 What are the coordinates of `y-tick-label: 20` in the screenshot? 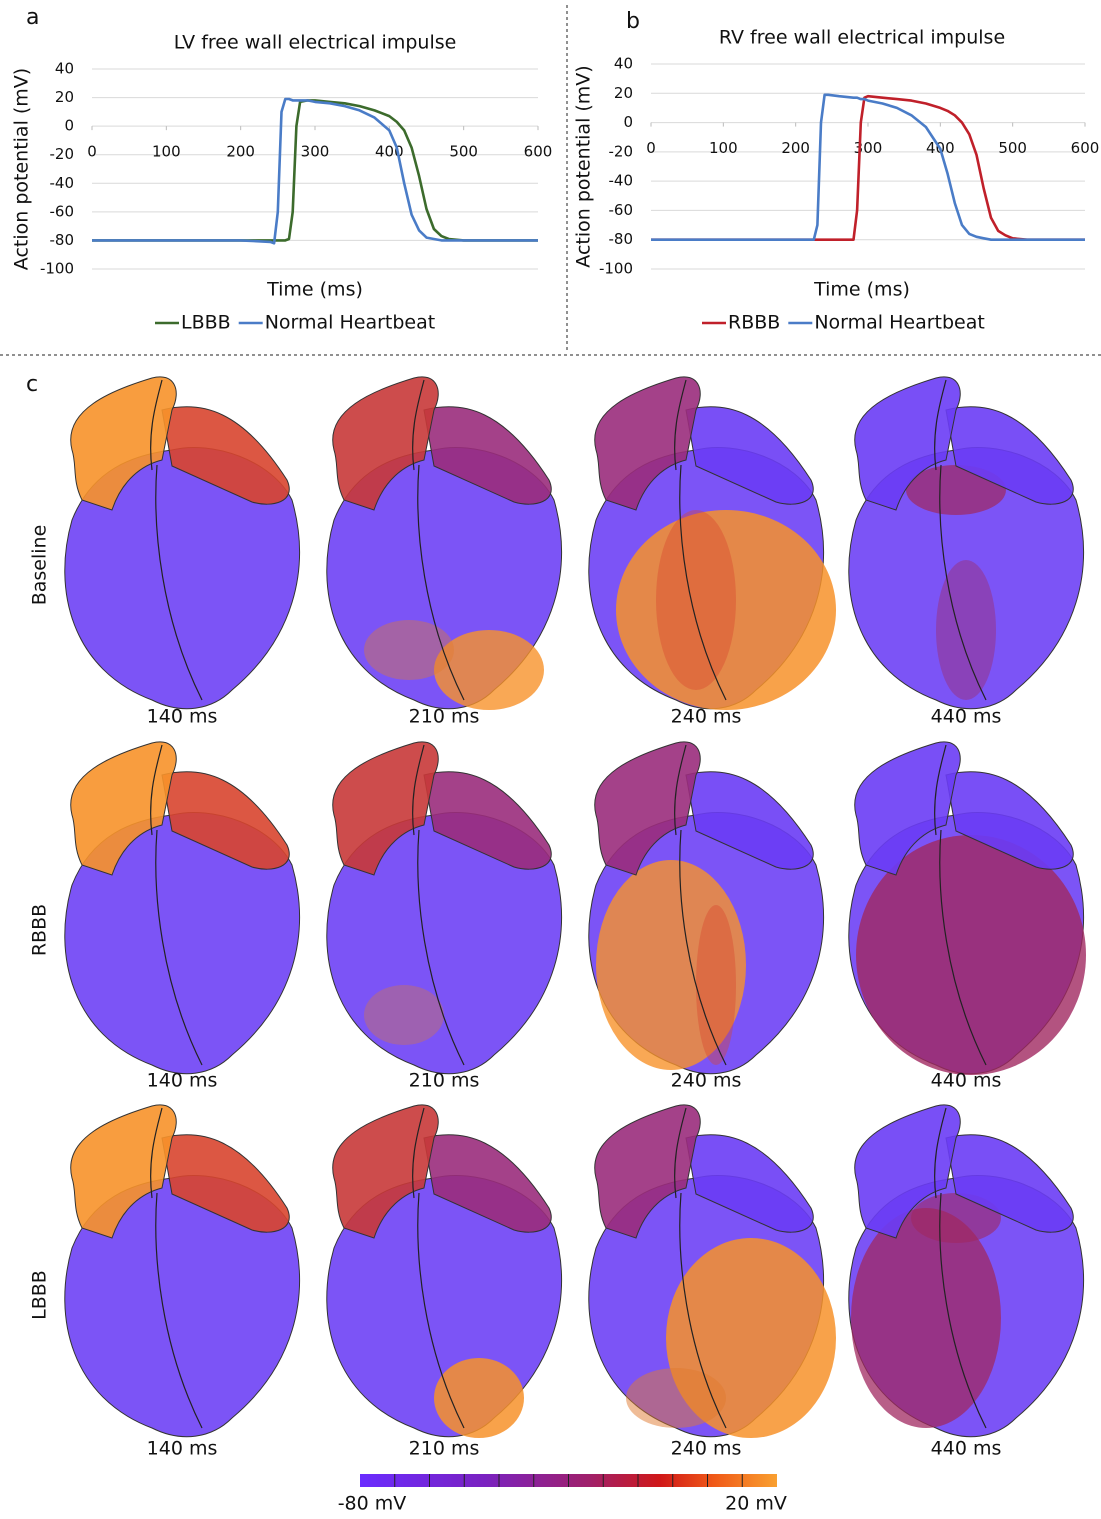 It's located at (623, 93).